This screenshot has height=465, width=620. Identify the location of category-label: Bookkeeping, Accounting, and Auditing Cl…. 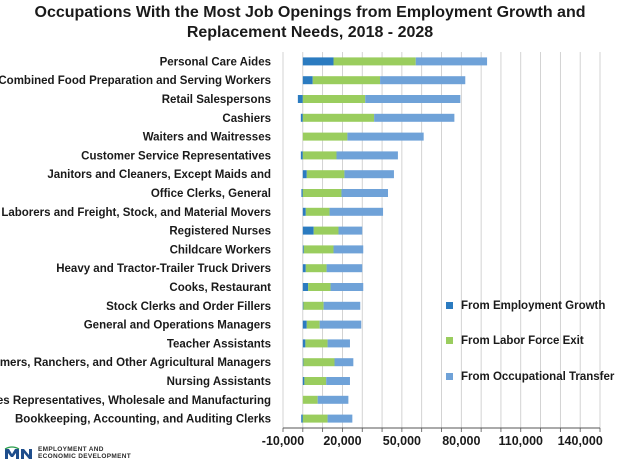
(143, 420).